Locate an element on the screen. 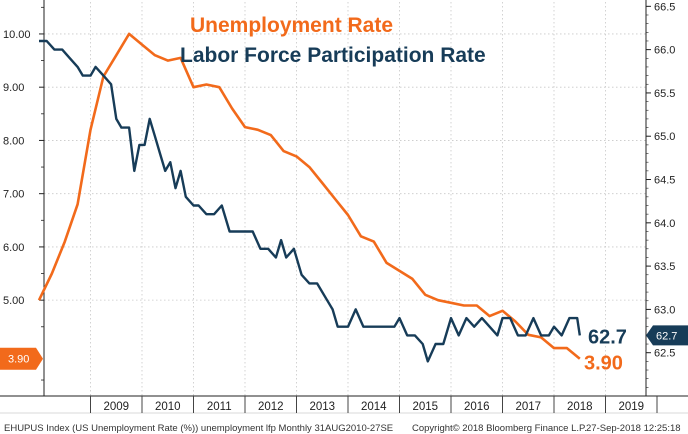 This screenshot has height=434, width=688. left-tick-label: 9.00 is located at coordinates (13, 88).